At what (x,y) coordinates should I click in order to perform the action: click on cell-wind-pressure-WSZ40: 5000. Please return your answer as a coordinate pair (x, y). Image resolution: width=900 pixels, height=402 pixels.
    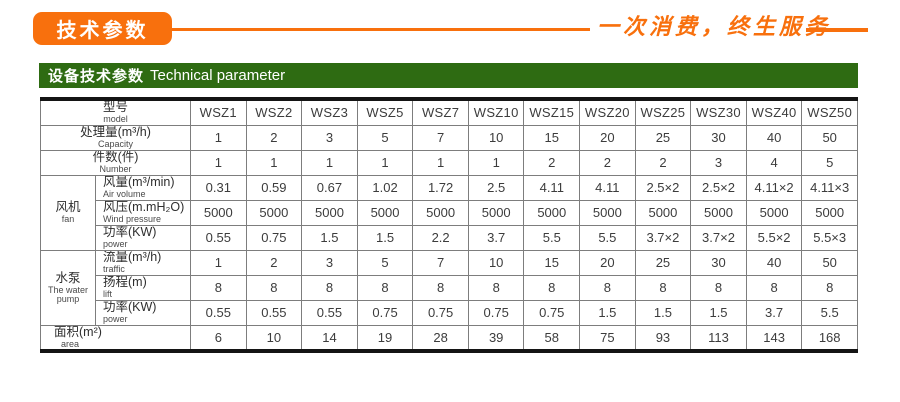
    Looking at the image, I should click on (774, 212).